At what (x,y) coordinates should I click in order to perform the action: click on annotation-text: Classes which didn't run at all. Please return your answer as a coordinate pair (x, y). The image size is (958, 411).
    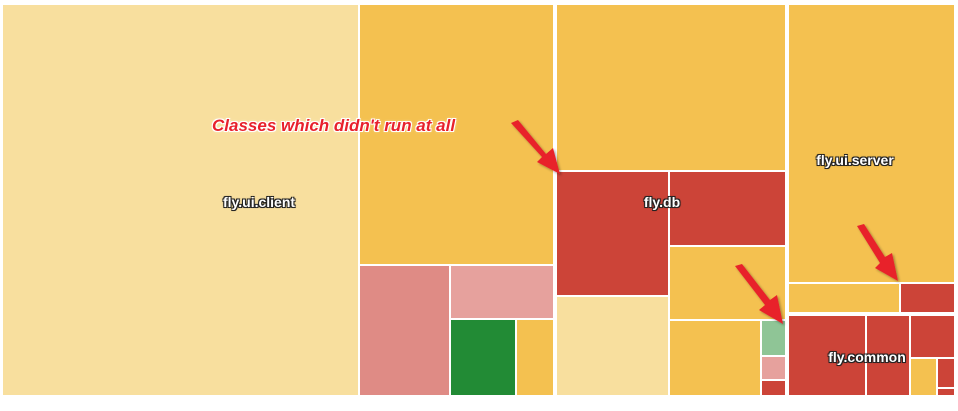
    Looking at the image, I should click on (334, 125).